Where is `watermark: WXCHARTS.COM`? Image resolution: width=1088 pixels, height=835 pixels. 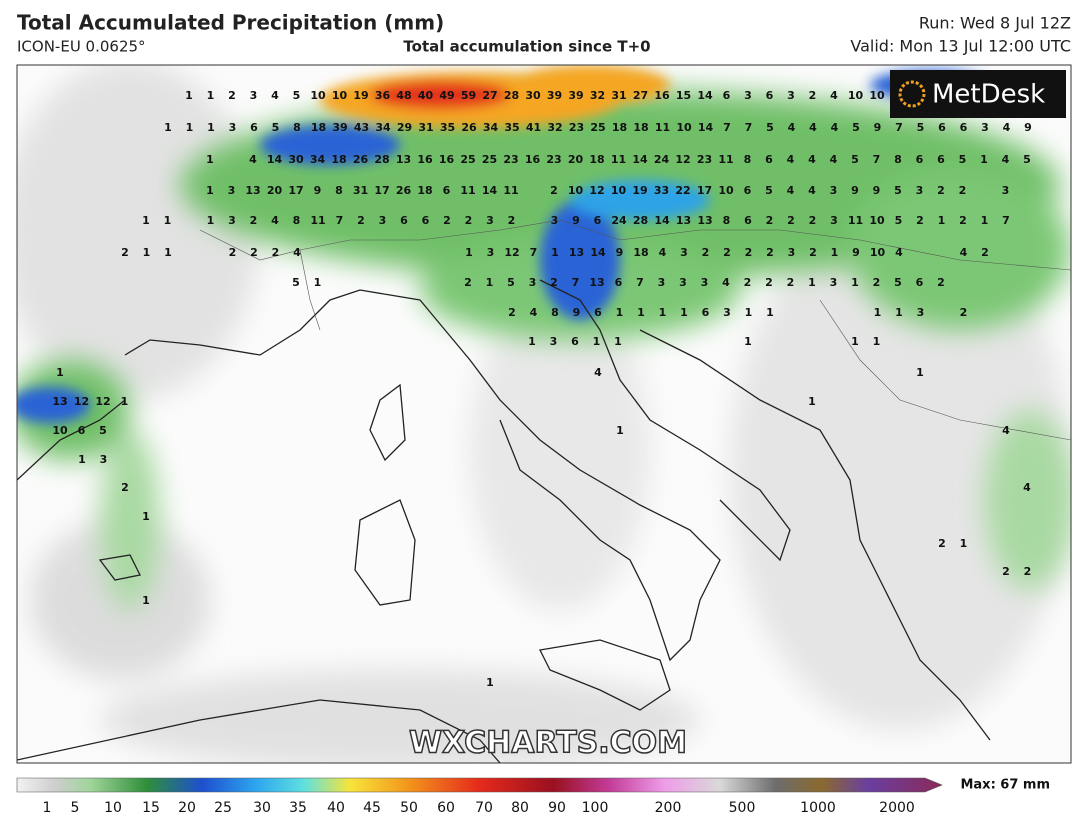
watermark: WXCHARTS.COM is located at coordinates (548, 743).